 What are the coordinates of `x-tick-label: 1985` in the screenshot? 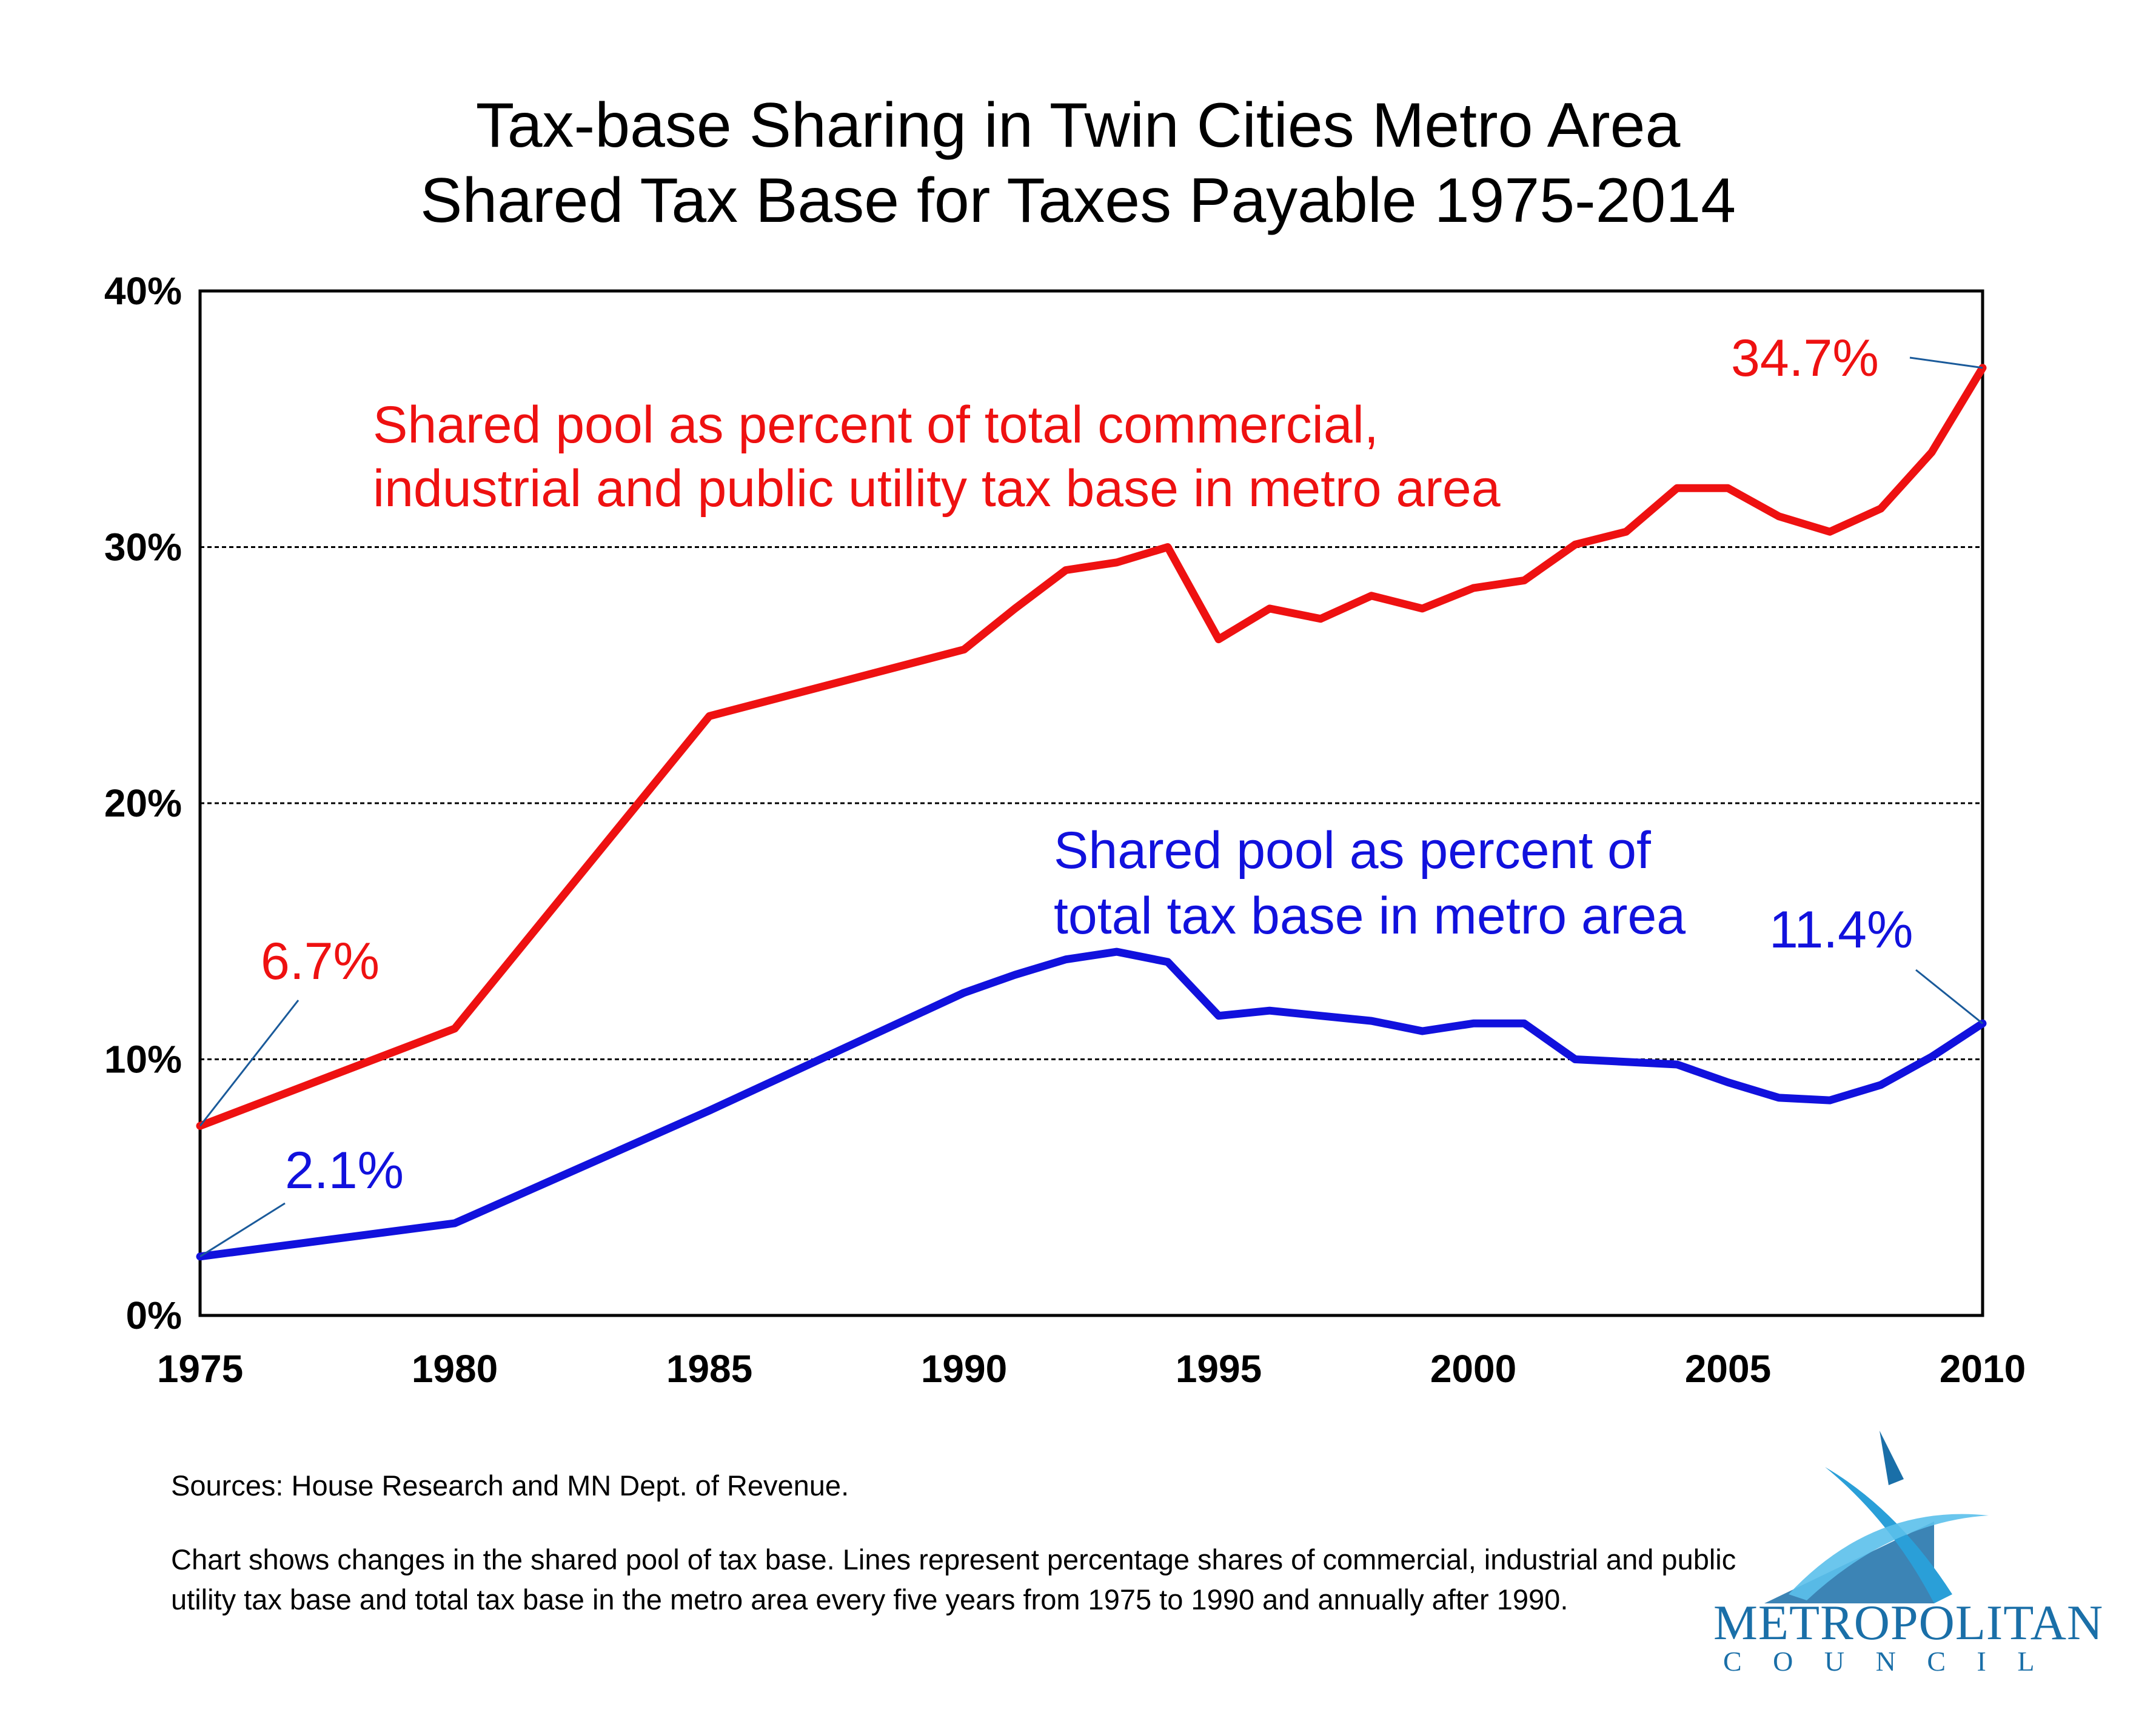 It's located at (709, 1369).